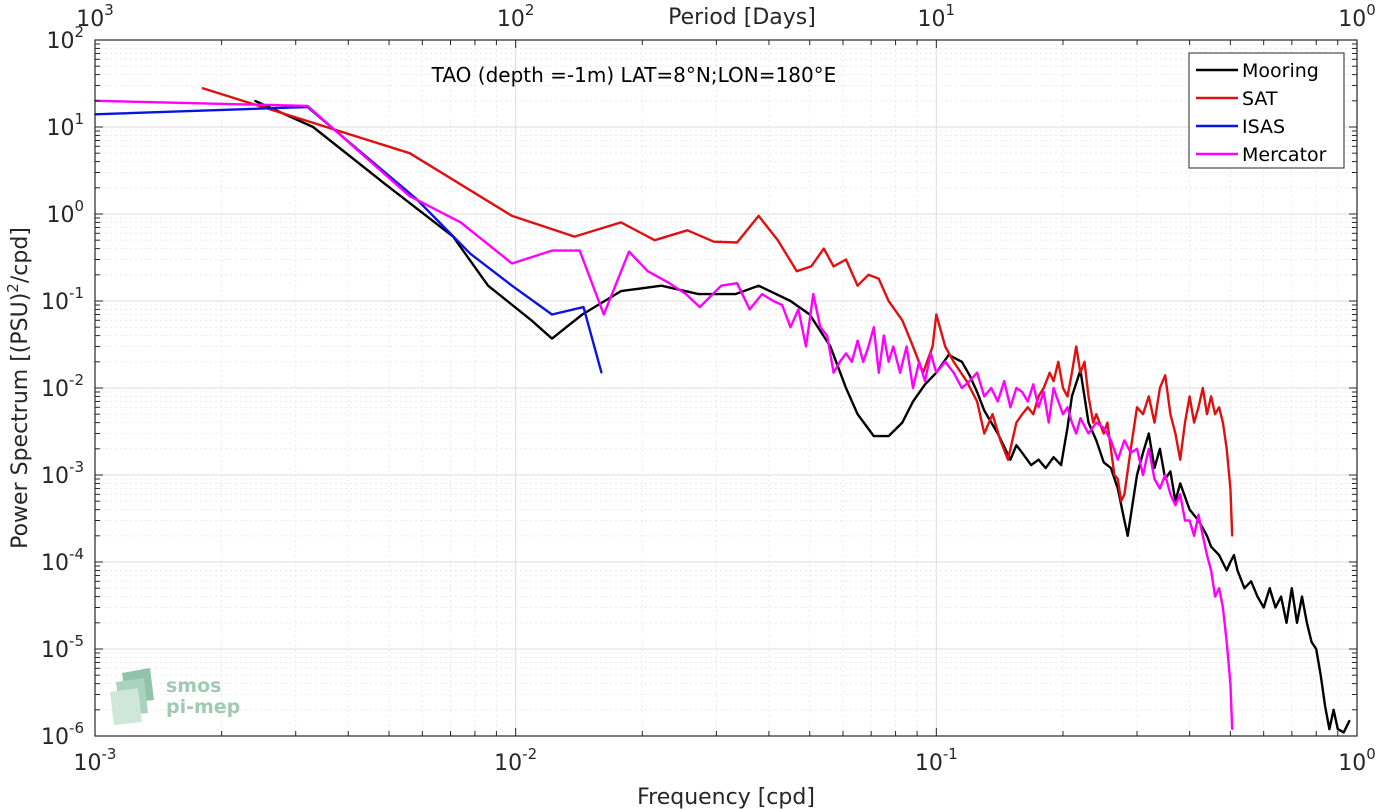 This screenshot has height=809, width=1377. I want to click on x-tick-label-base: 10, so click(929, 763).